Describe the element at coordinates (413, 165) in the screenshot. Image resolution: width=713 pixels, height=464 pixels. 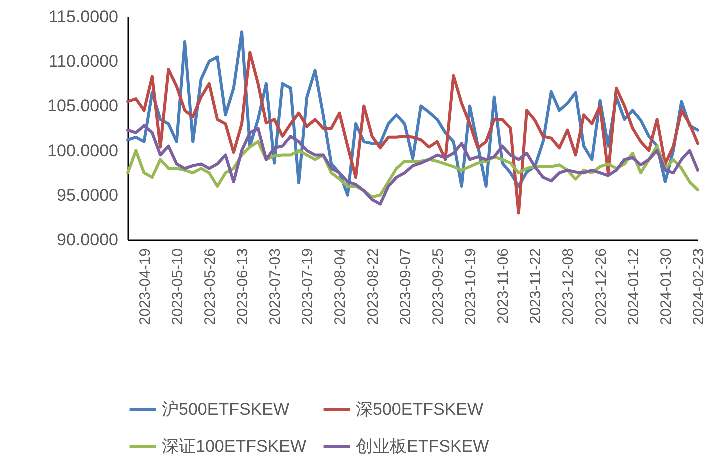
I see `line-series` at that location.